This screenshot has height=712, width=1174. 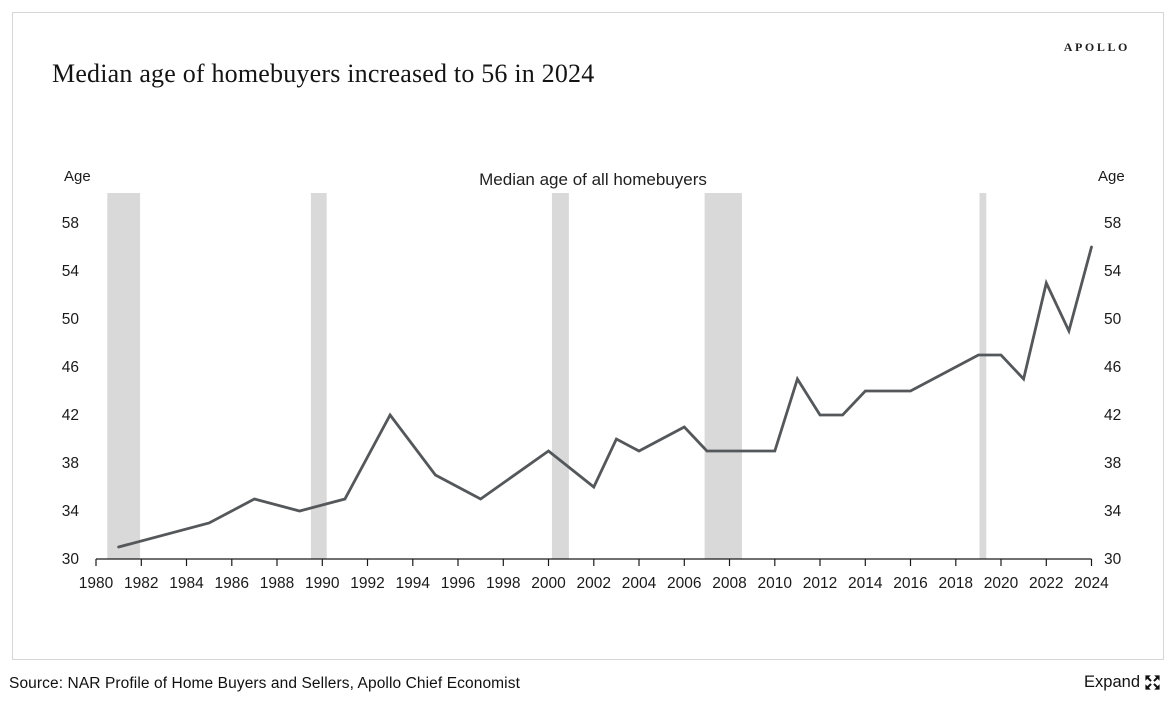 I want to click on x-tick-label: 2022, so click(x=1046, y=583).